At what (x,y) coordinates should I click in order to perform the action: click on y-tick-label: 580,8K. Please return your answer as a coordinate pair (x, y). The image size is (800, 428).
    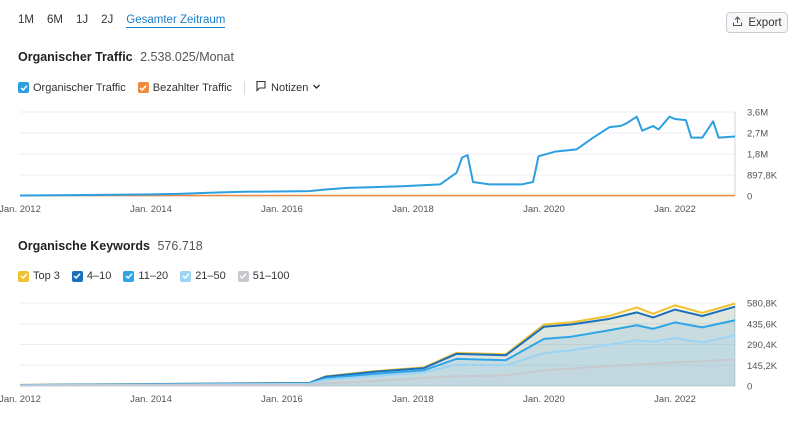
    Looking at the image, I should click on (762, 304).